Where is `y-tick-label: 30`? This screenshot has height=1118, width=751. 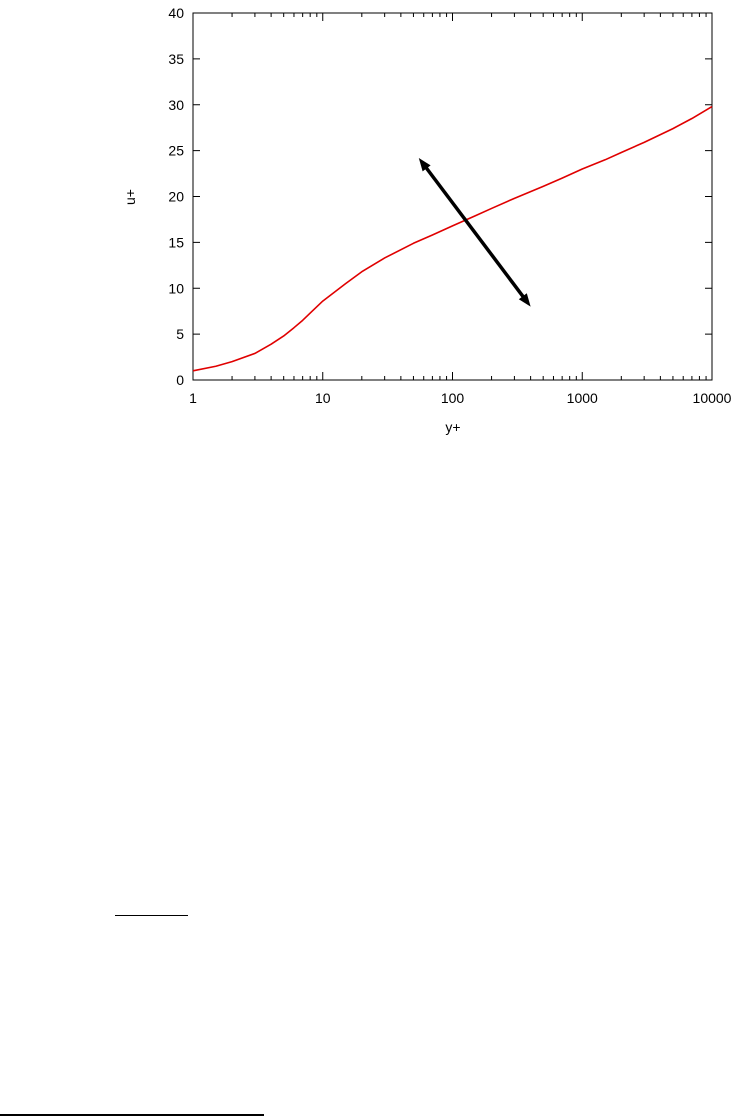 y-tick-label: 30 is located at coordinates (176, 105).